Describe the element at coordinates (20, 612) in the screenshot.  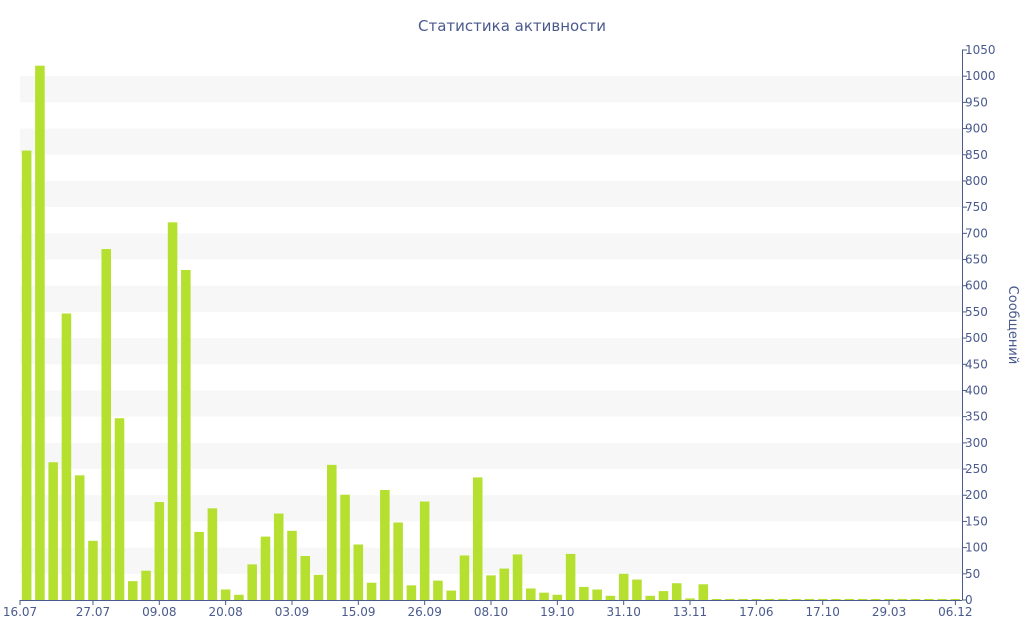
I see `x-tick-label: 16.07` at that location.